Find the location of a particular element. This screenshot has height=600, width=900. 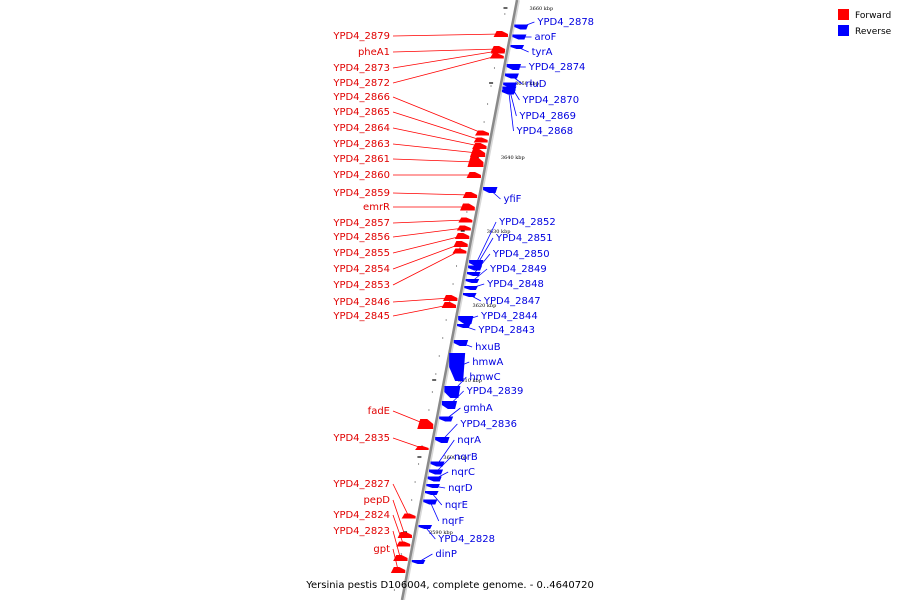

connector-pheA1 is located at coordinates (445, 50).